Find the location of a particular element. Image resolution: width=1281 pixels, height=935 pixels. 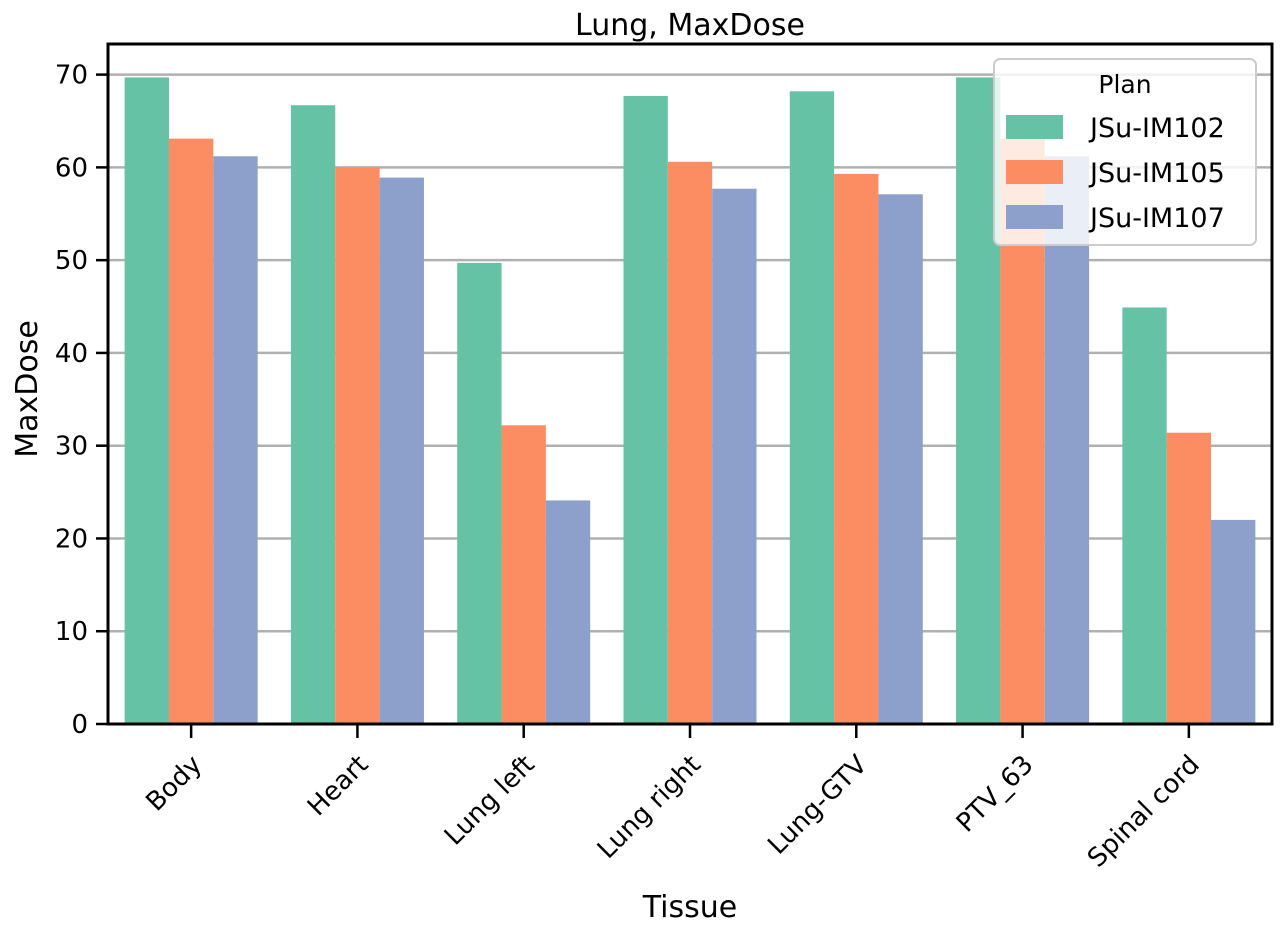

legend-entry: JSu-IM105 is located at coordinates (1156, 173).